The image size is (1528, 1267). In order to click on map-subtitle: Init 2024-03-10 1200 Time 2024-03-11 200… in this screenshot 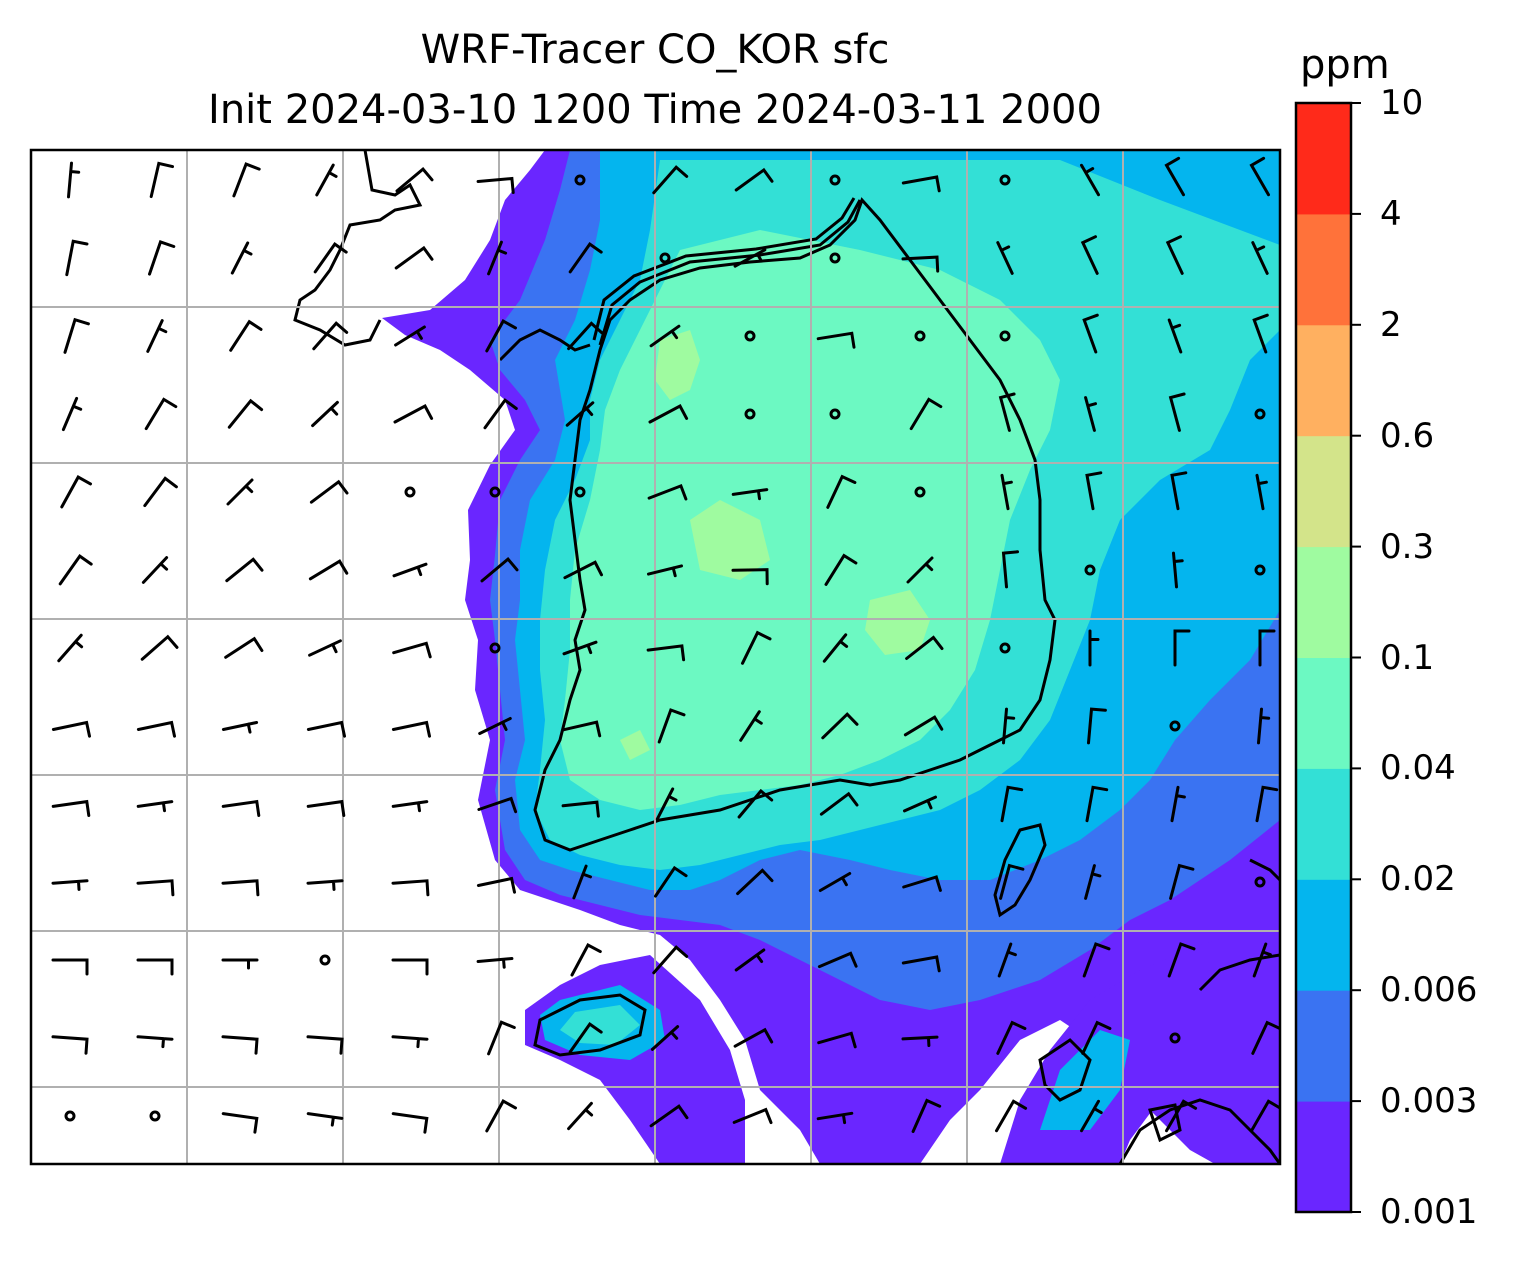, I will do `click(655, 110)`.